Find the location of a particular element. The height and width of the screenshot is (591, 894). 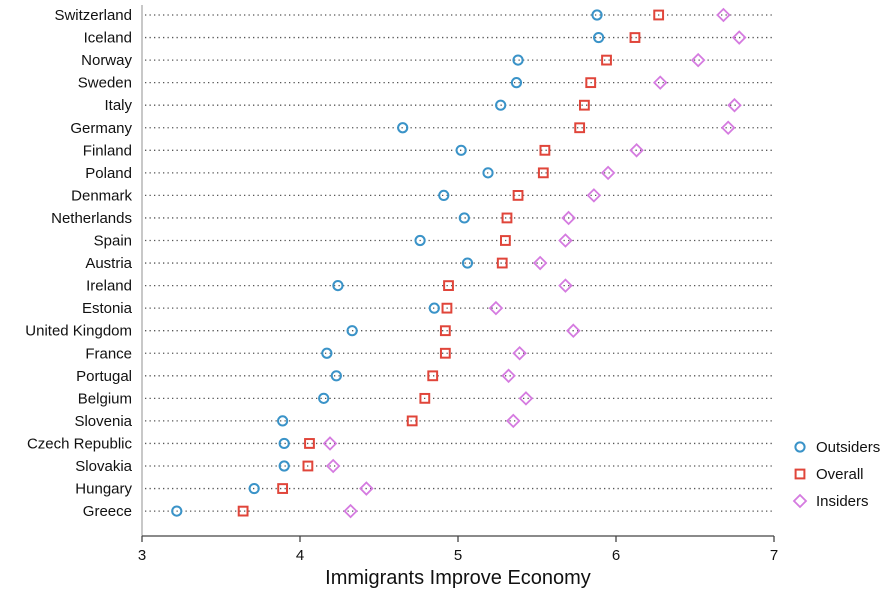

point-insiders-hungary is located at coordinates (366, 488).